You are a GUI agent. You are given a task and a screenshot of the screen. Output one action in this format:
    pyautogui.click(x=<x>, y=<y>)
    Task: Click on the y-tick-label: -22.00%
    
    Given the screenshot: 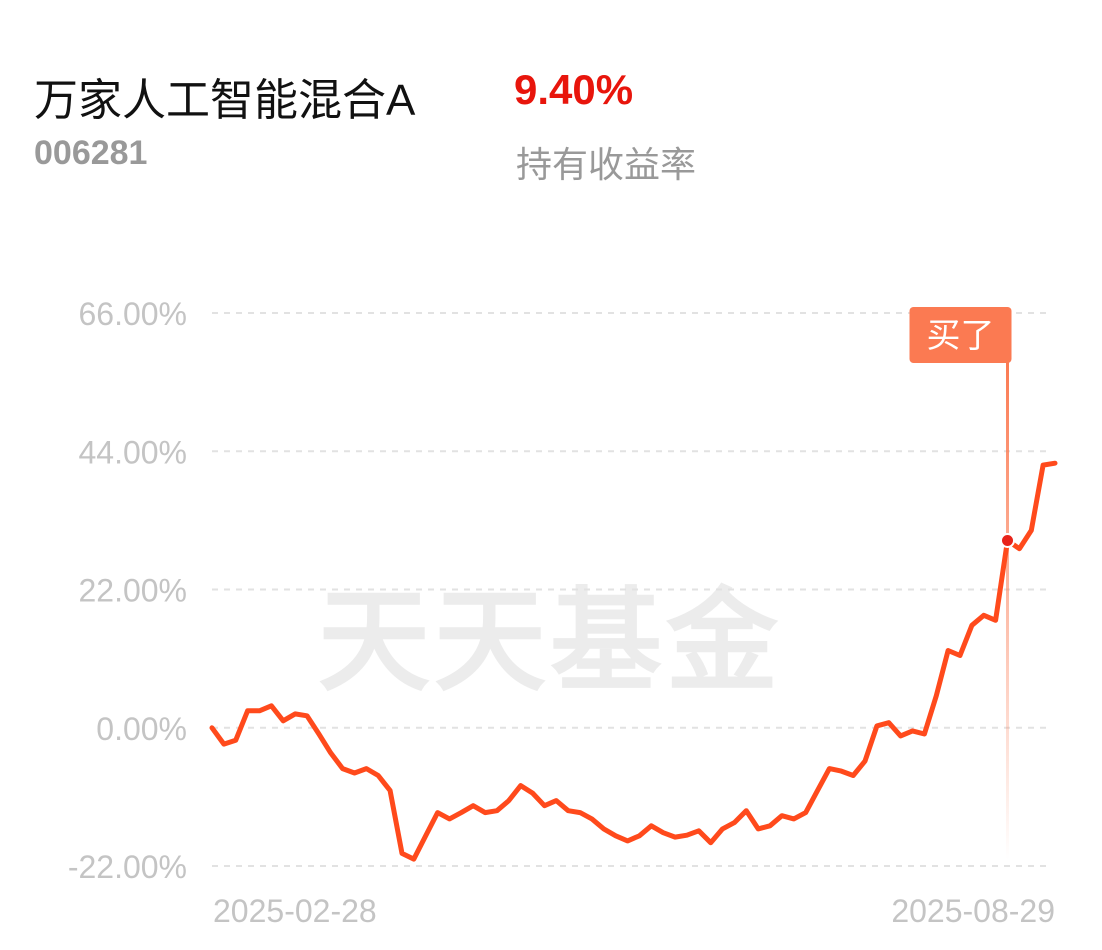 What is the action you would take?
    pyautogui.click(x=127, y=867)
    